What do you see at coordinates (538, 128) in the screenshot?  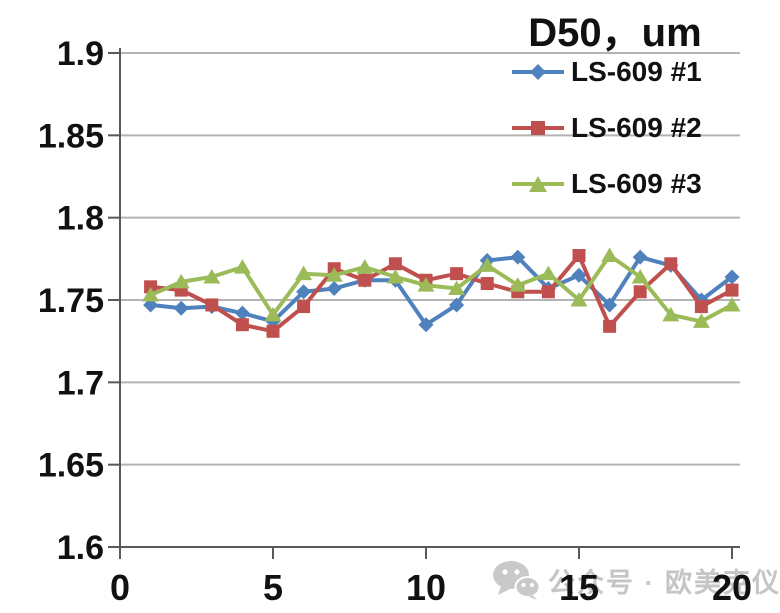 I see `legend-marker-square-icon` at bounding box center [538, 128].